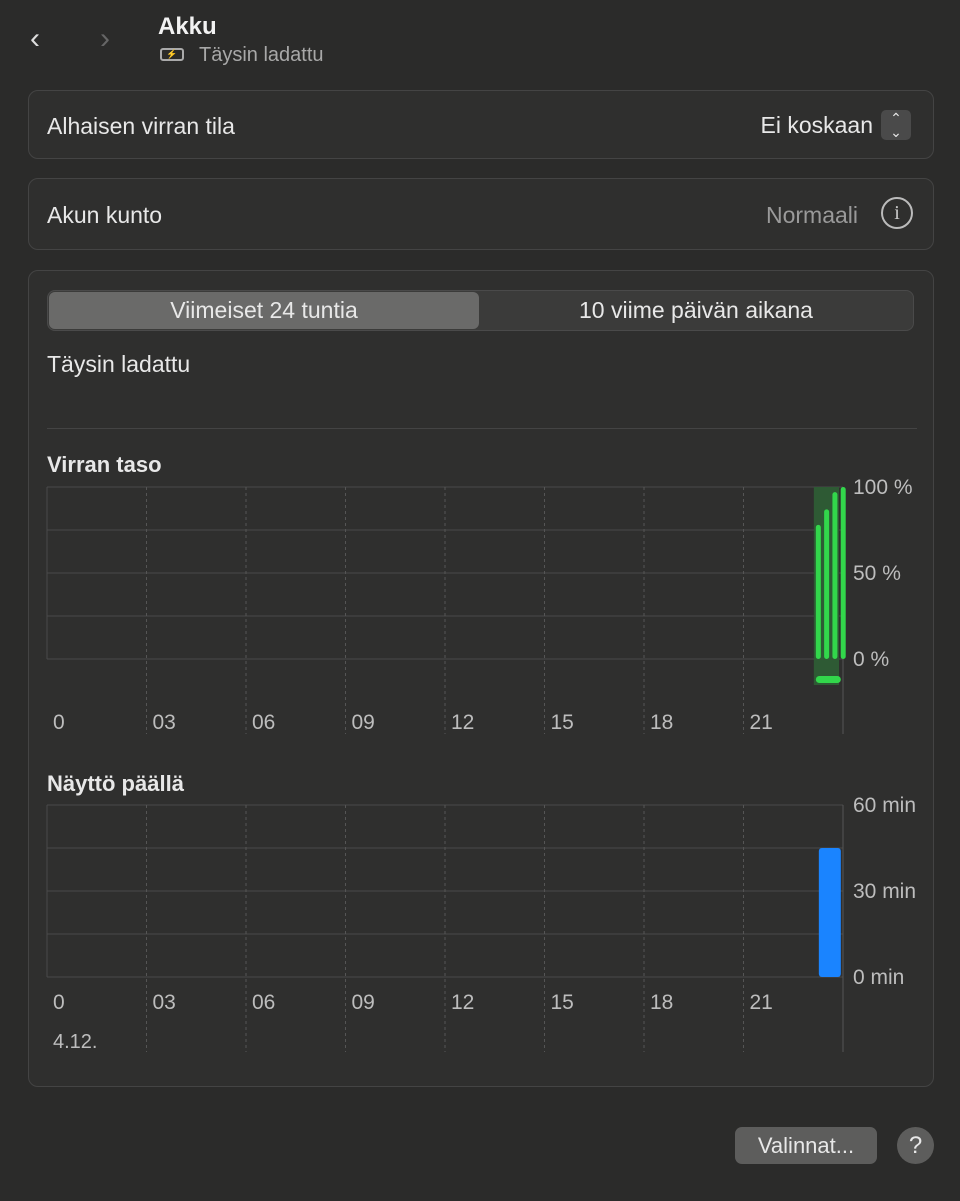  What do you see at coordinates (172, 54) in the screenshot?
I see `battery-charging-icon: ⚡` at bounding box center [172, 54].